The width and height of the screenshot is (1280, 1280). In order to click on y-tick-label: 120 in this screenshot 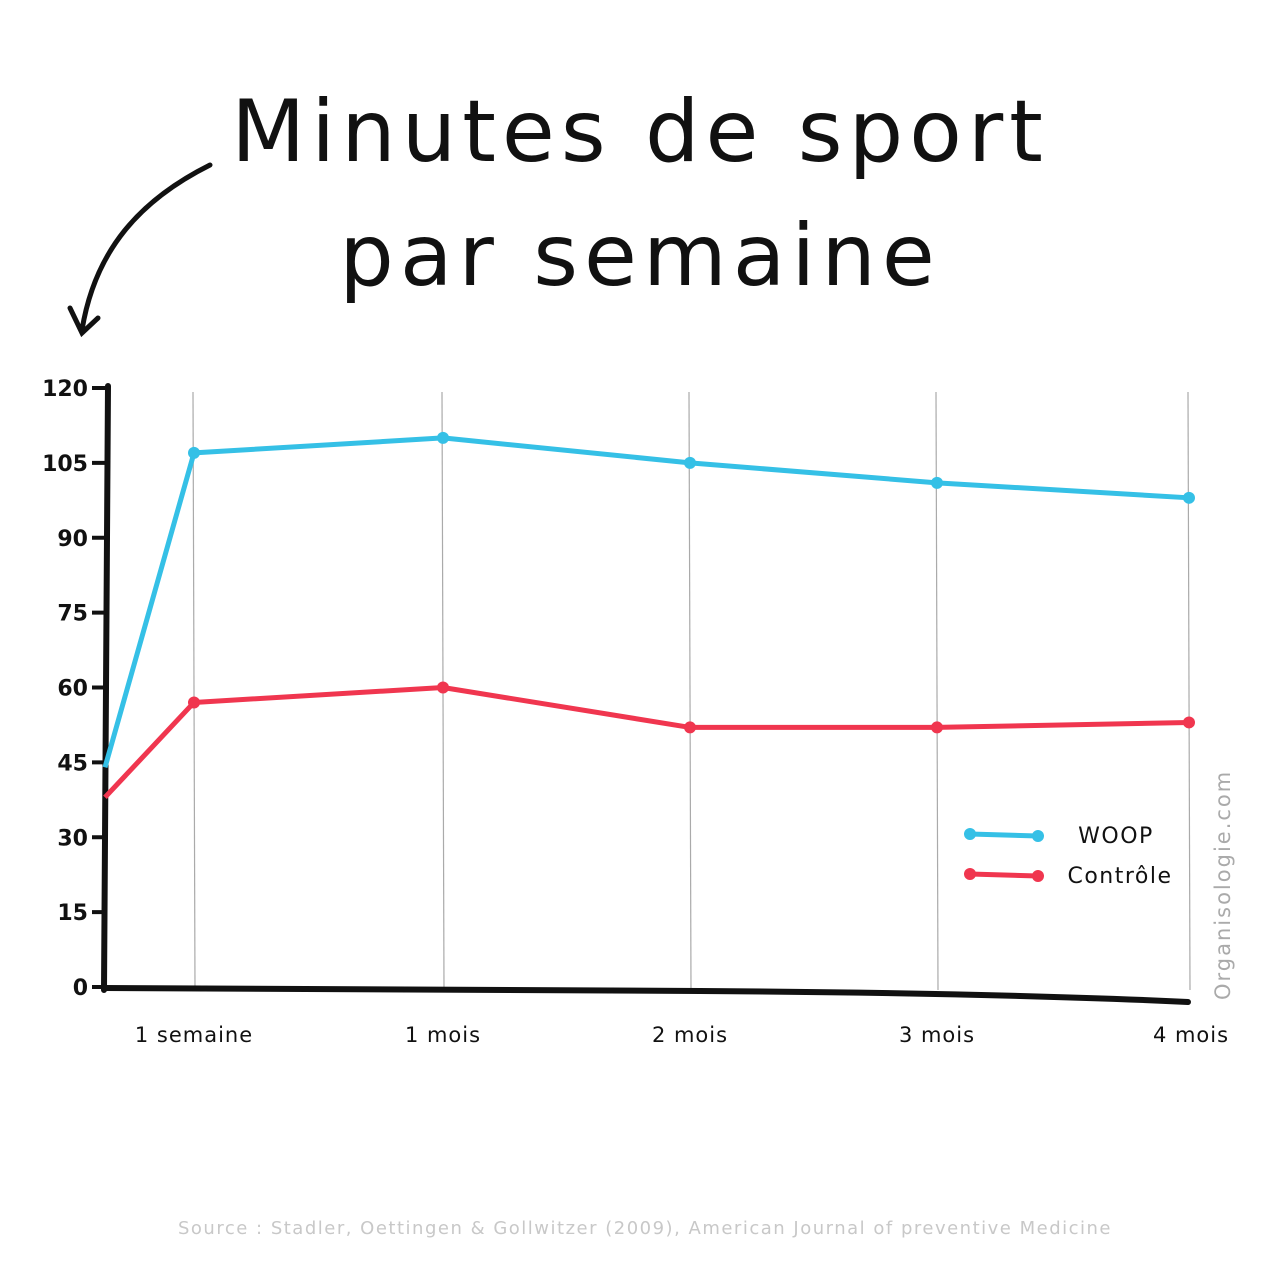, I will do `click(65, 389)`.